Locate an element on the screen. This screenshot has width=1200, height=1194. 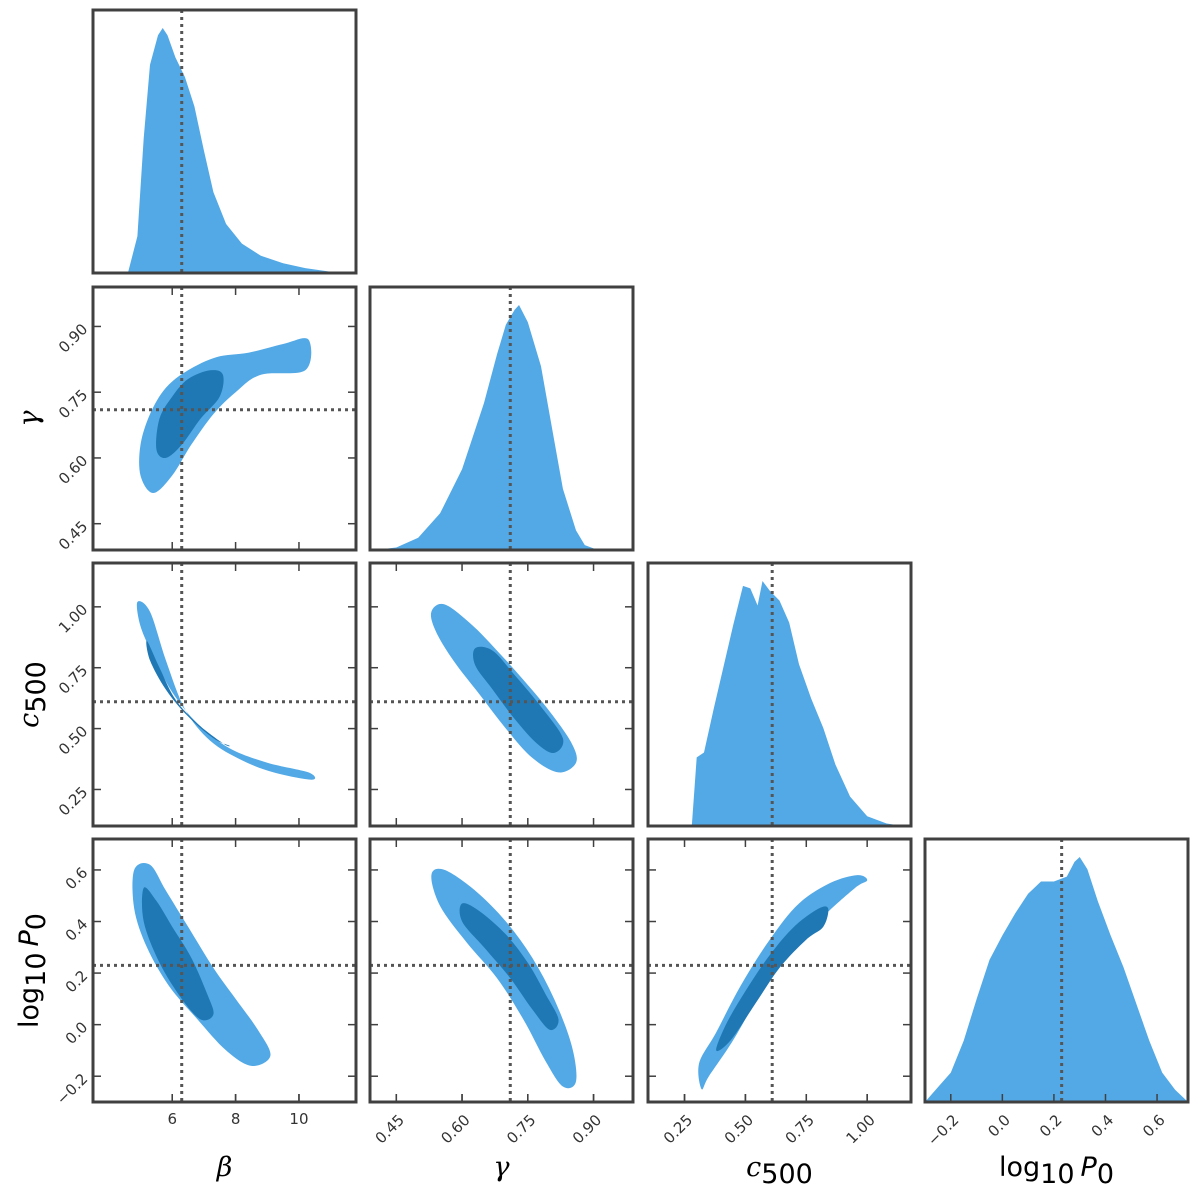
panel-frame-beta is located at coordinates (224, 141).